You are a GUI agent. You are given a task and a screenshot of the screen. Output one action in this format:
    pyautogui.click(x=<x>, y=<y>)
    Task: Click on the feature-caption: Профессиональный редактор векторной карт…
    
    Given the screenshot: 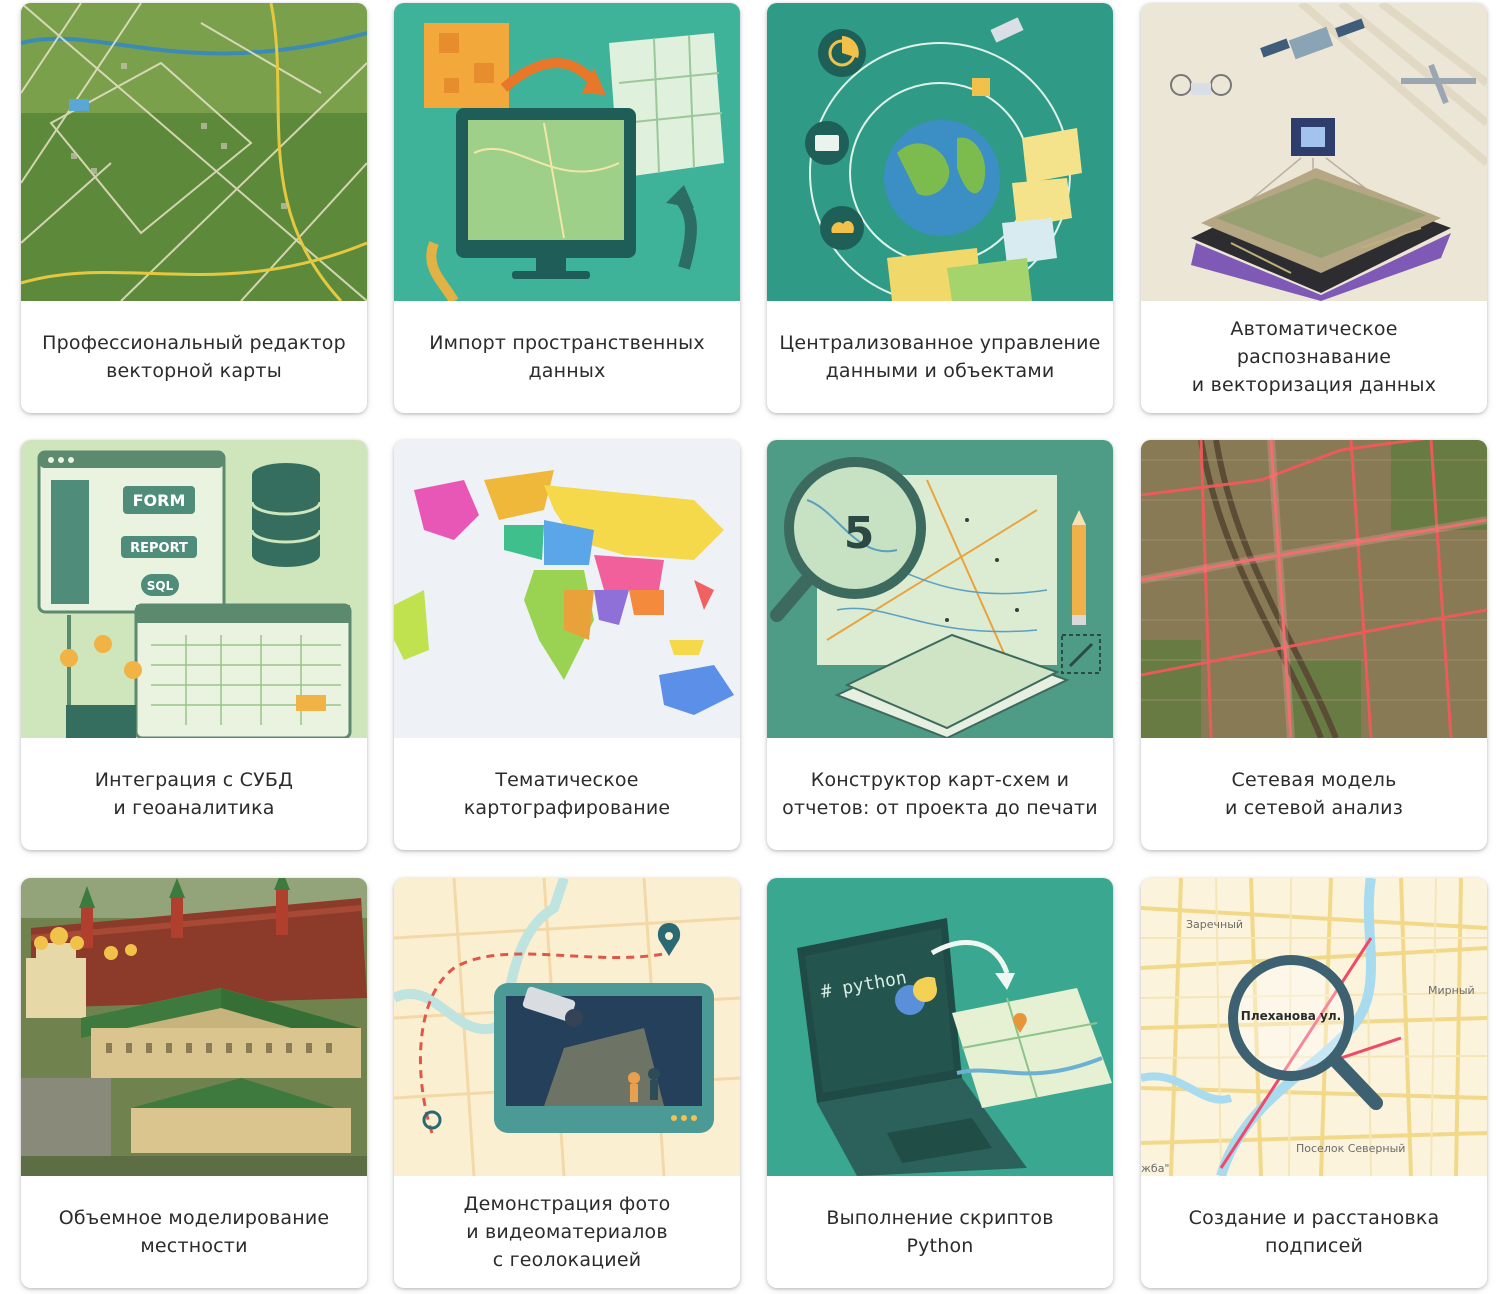 What is the action you would take?
    pyautogui.click(x=194, y=357)
    